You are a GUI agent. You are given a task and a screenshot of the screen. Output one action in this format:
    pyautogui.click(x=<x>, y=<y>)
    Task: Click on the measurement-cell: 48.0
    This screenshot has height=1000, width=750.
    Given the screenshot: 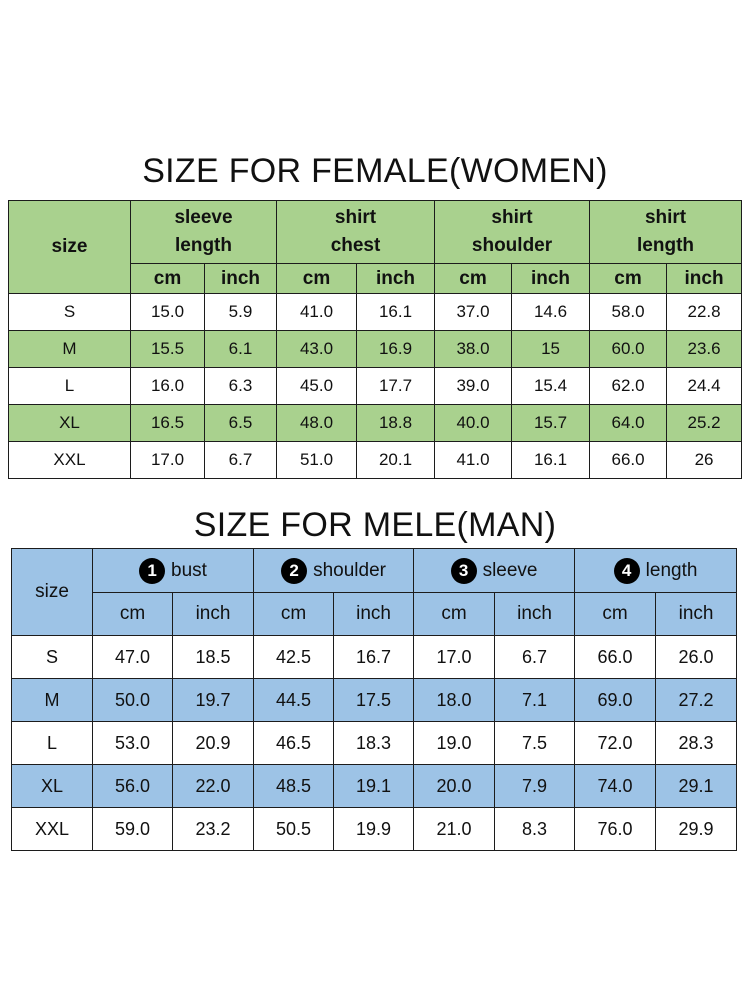 What is the action you would take?
    pyautogui.click(x=316, y=423)
    